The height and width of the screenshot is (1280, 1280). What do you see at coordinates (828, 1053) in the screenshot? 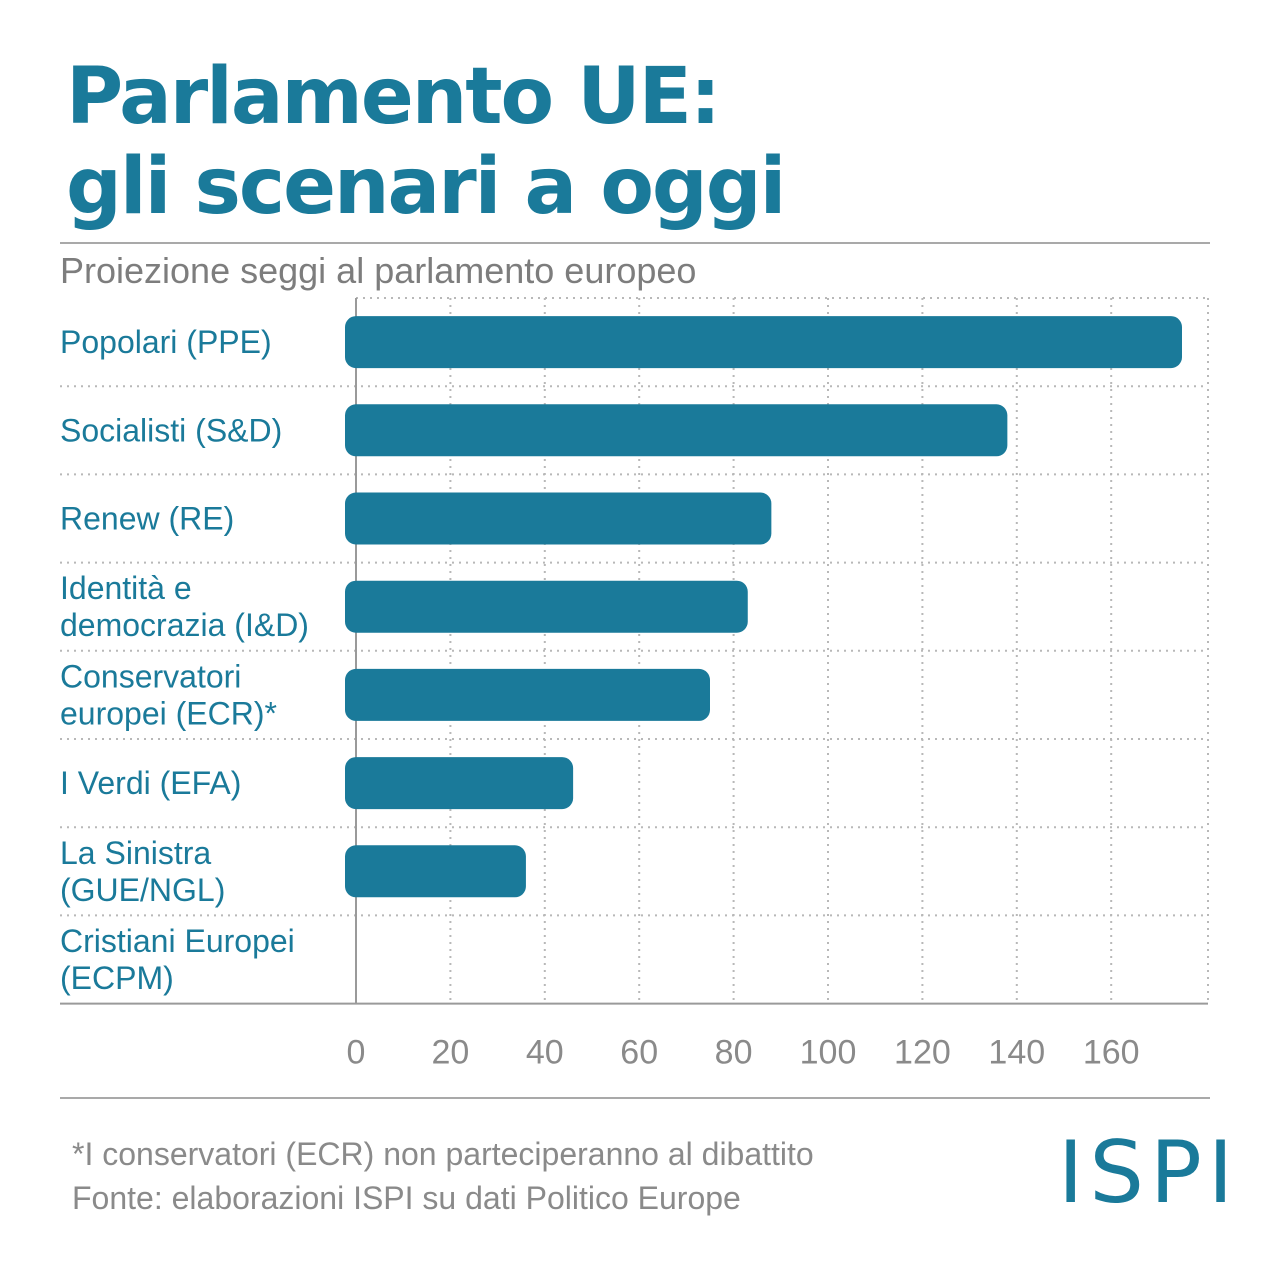
I see `x-tick-label-100: 100` at bounding box center [828, 1053].